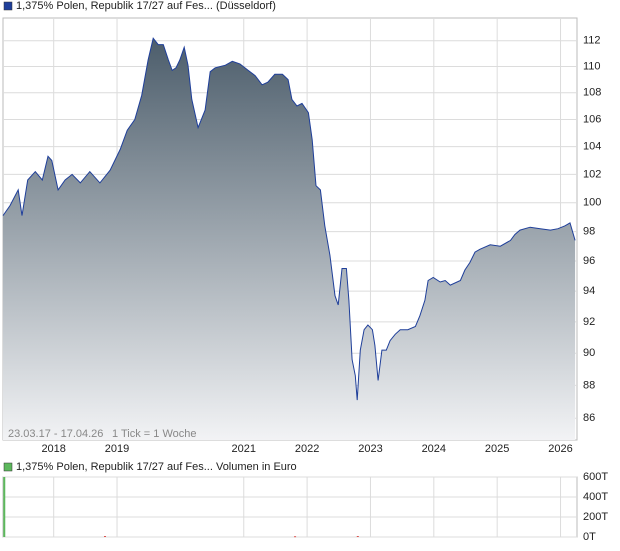  Describe the element at coordinates (589, 385) in the screenshot. I see `y-tick-label: 88` at that location.